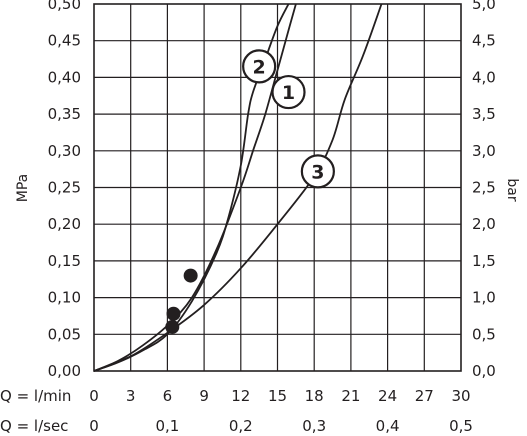 The height and width of the screenshot is (436, 527). I want to click on y-tick-right: 2,0, so click(484, 224).